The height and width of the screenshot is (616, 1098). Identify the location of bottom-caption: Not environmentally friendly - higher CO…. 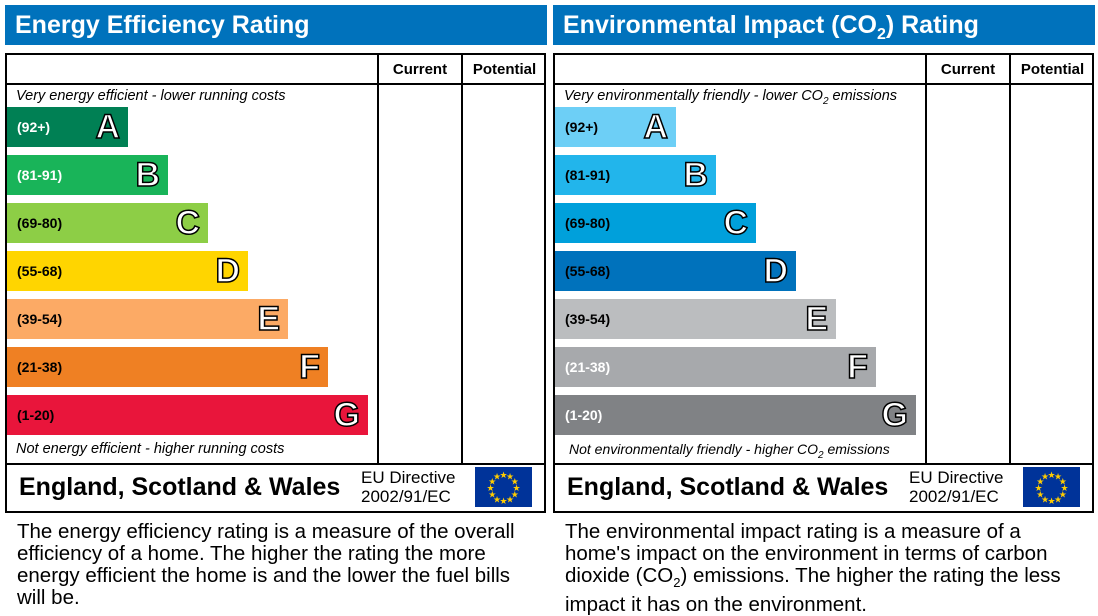
(729, 451).